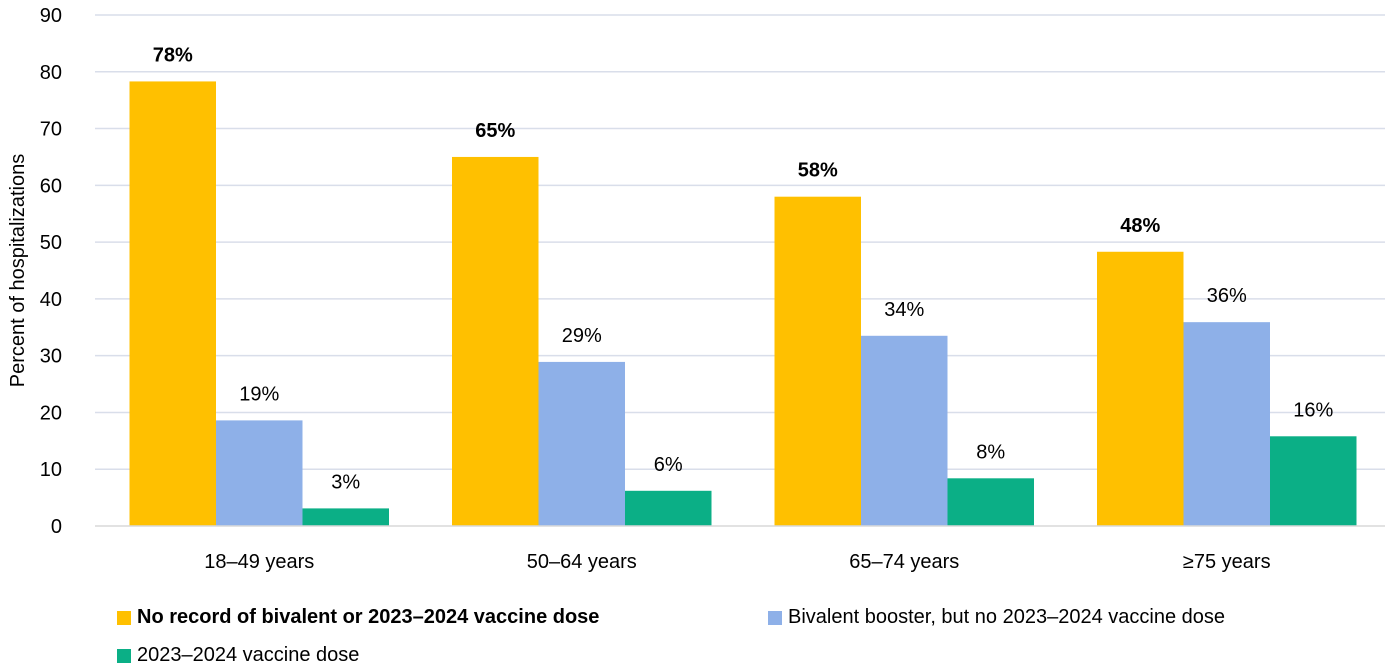 The width and height of the screenshot is (1387, 667). What do you see at coordinates (51, 73) in the screenshot?
I see `y-tick-label: 80` at bounding box center [51, 73].